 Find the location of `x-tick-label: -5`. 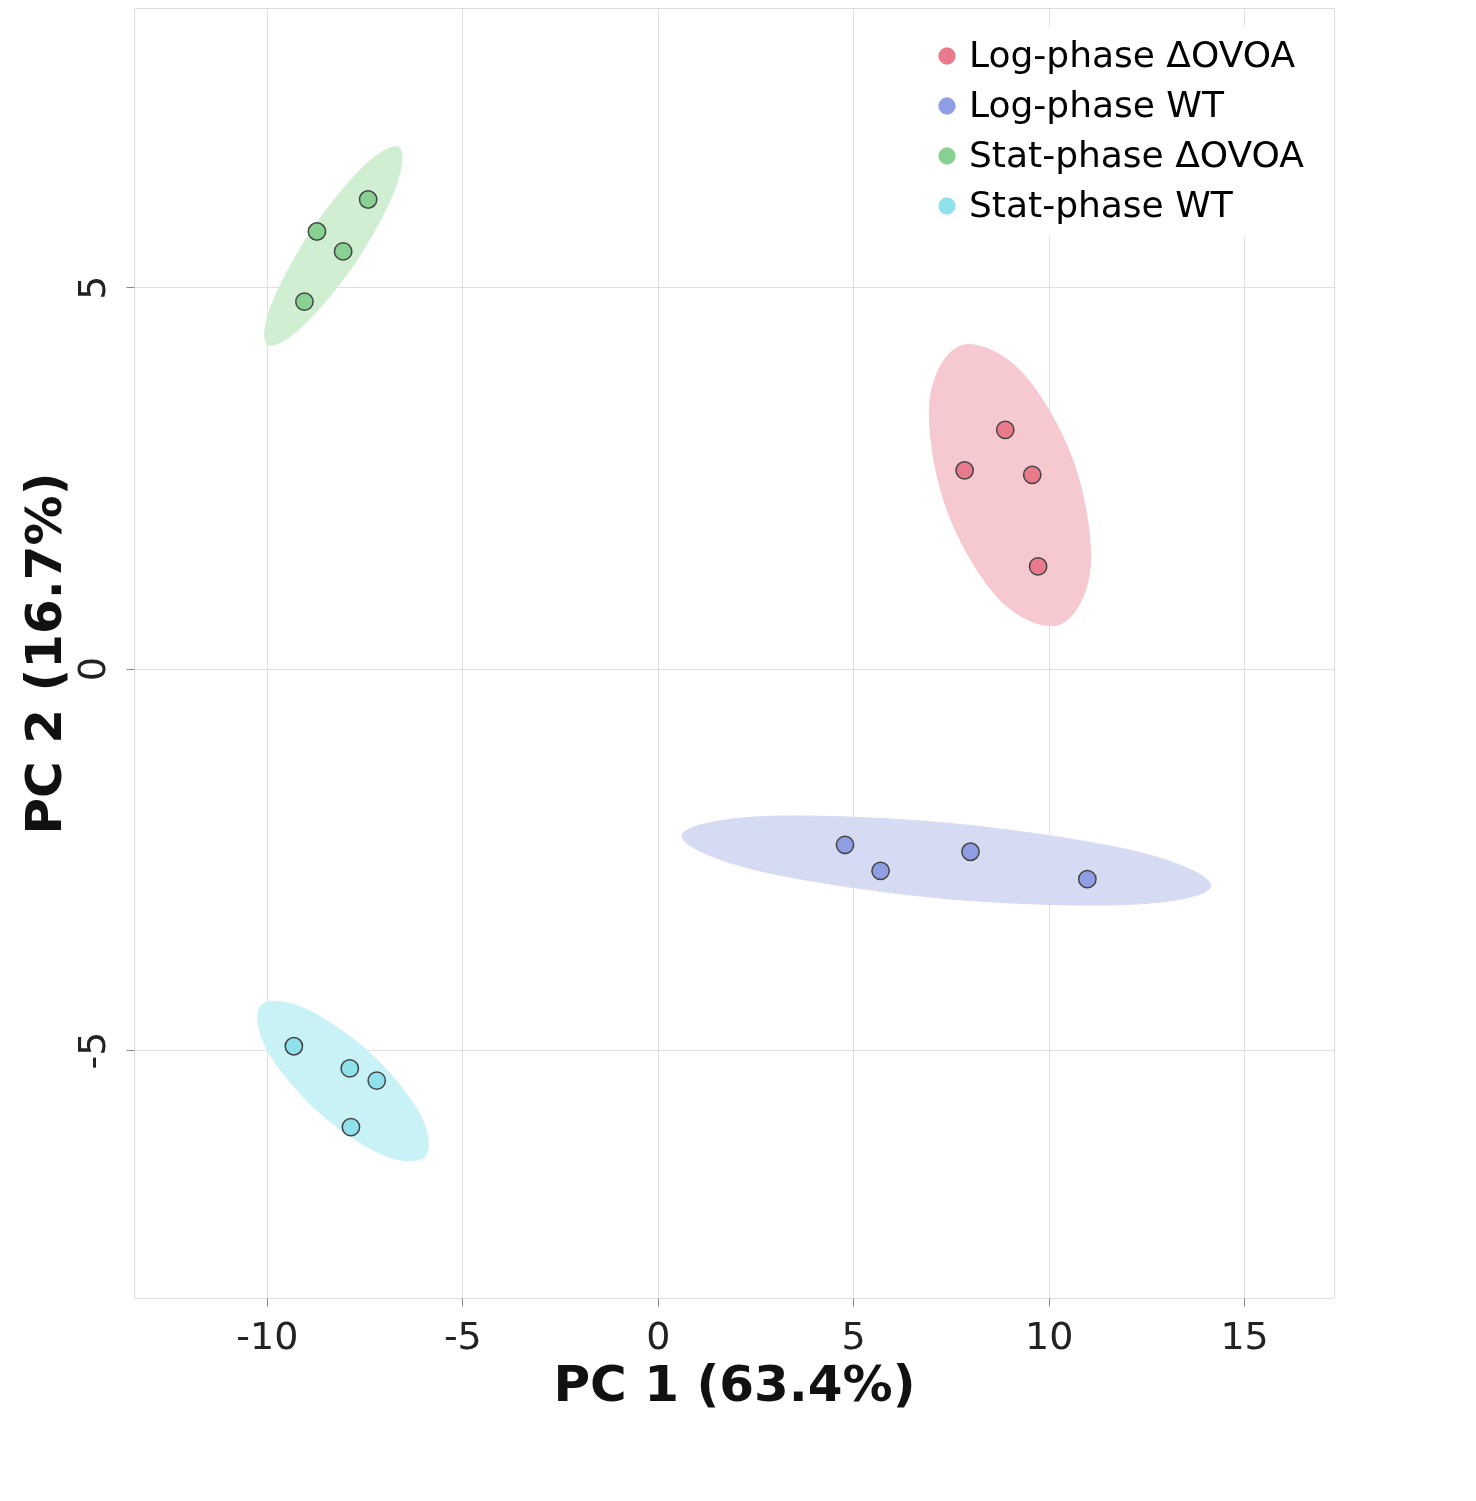

x-tick-label: -5 is located at coordinates (462, 1335).